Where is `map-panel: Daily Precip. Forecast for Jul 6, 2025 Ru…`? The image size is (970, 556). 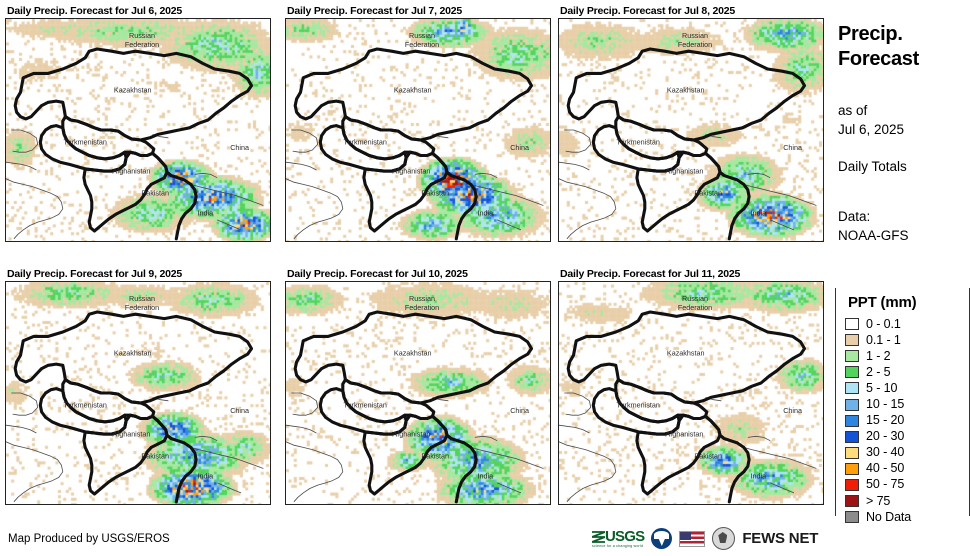 map-panel: Daily Precip. Forecast for Jul 6, 2025 Ru… is located at coordinates (138, 125).